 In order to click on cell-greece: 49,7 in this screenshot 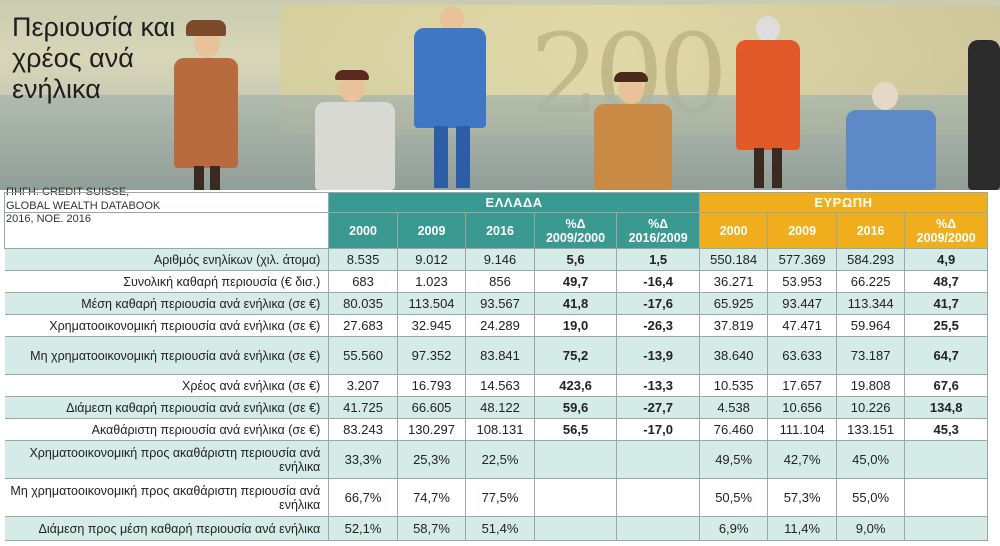, I will do `click(575, 281)`.